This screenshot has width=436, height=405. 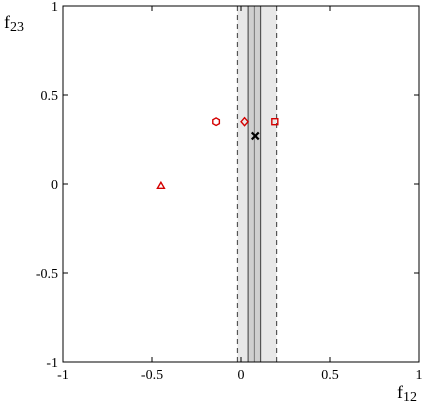 What do you see at coordinates (161, 184) in the screenshot?
I see `data-point-triangle` at bounding box center [161, 184].